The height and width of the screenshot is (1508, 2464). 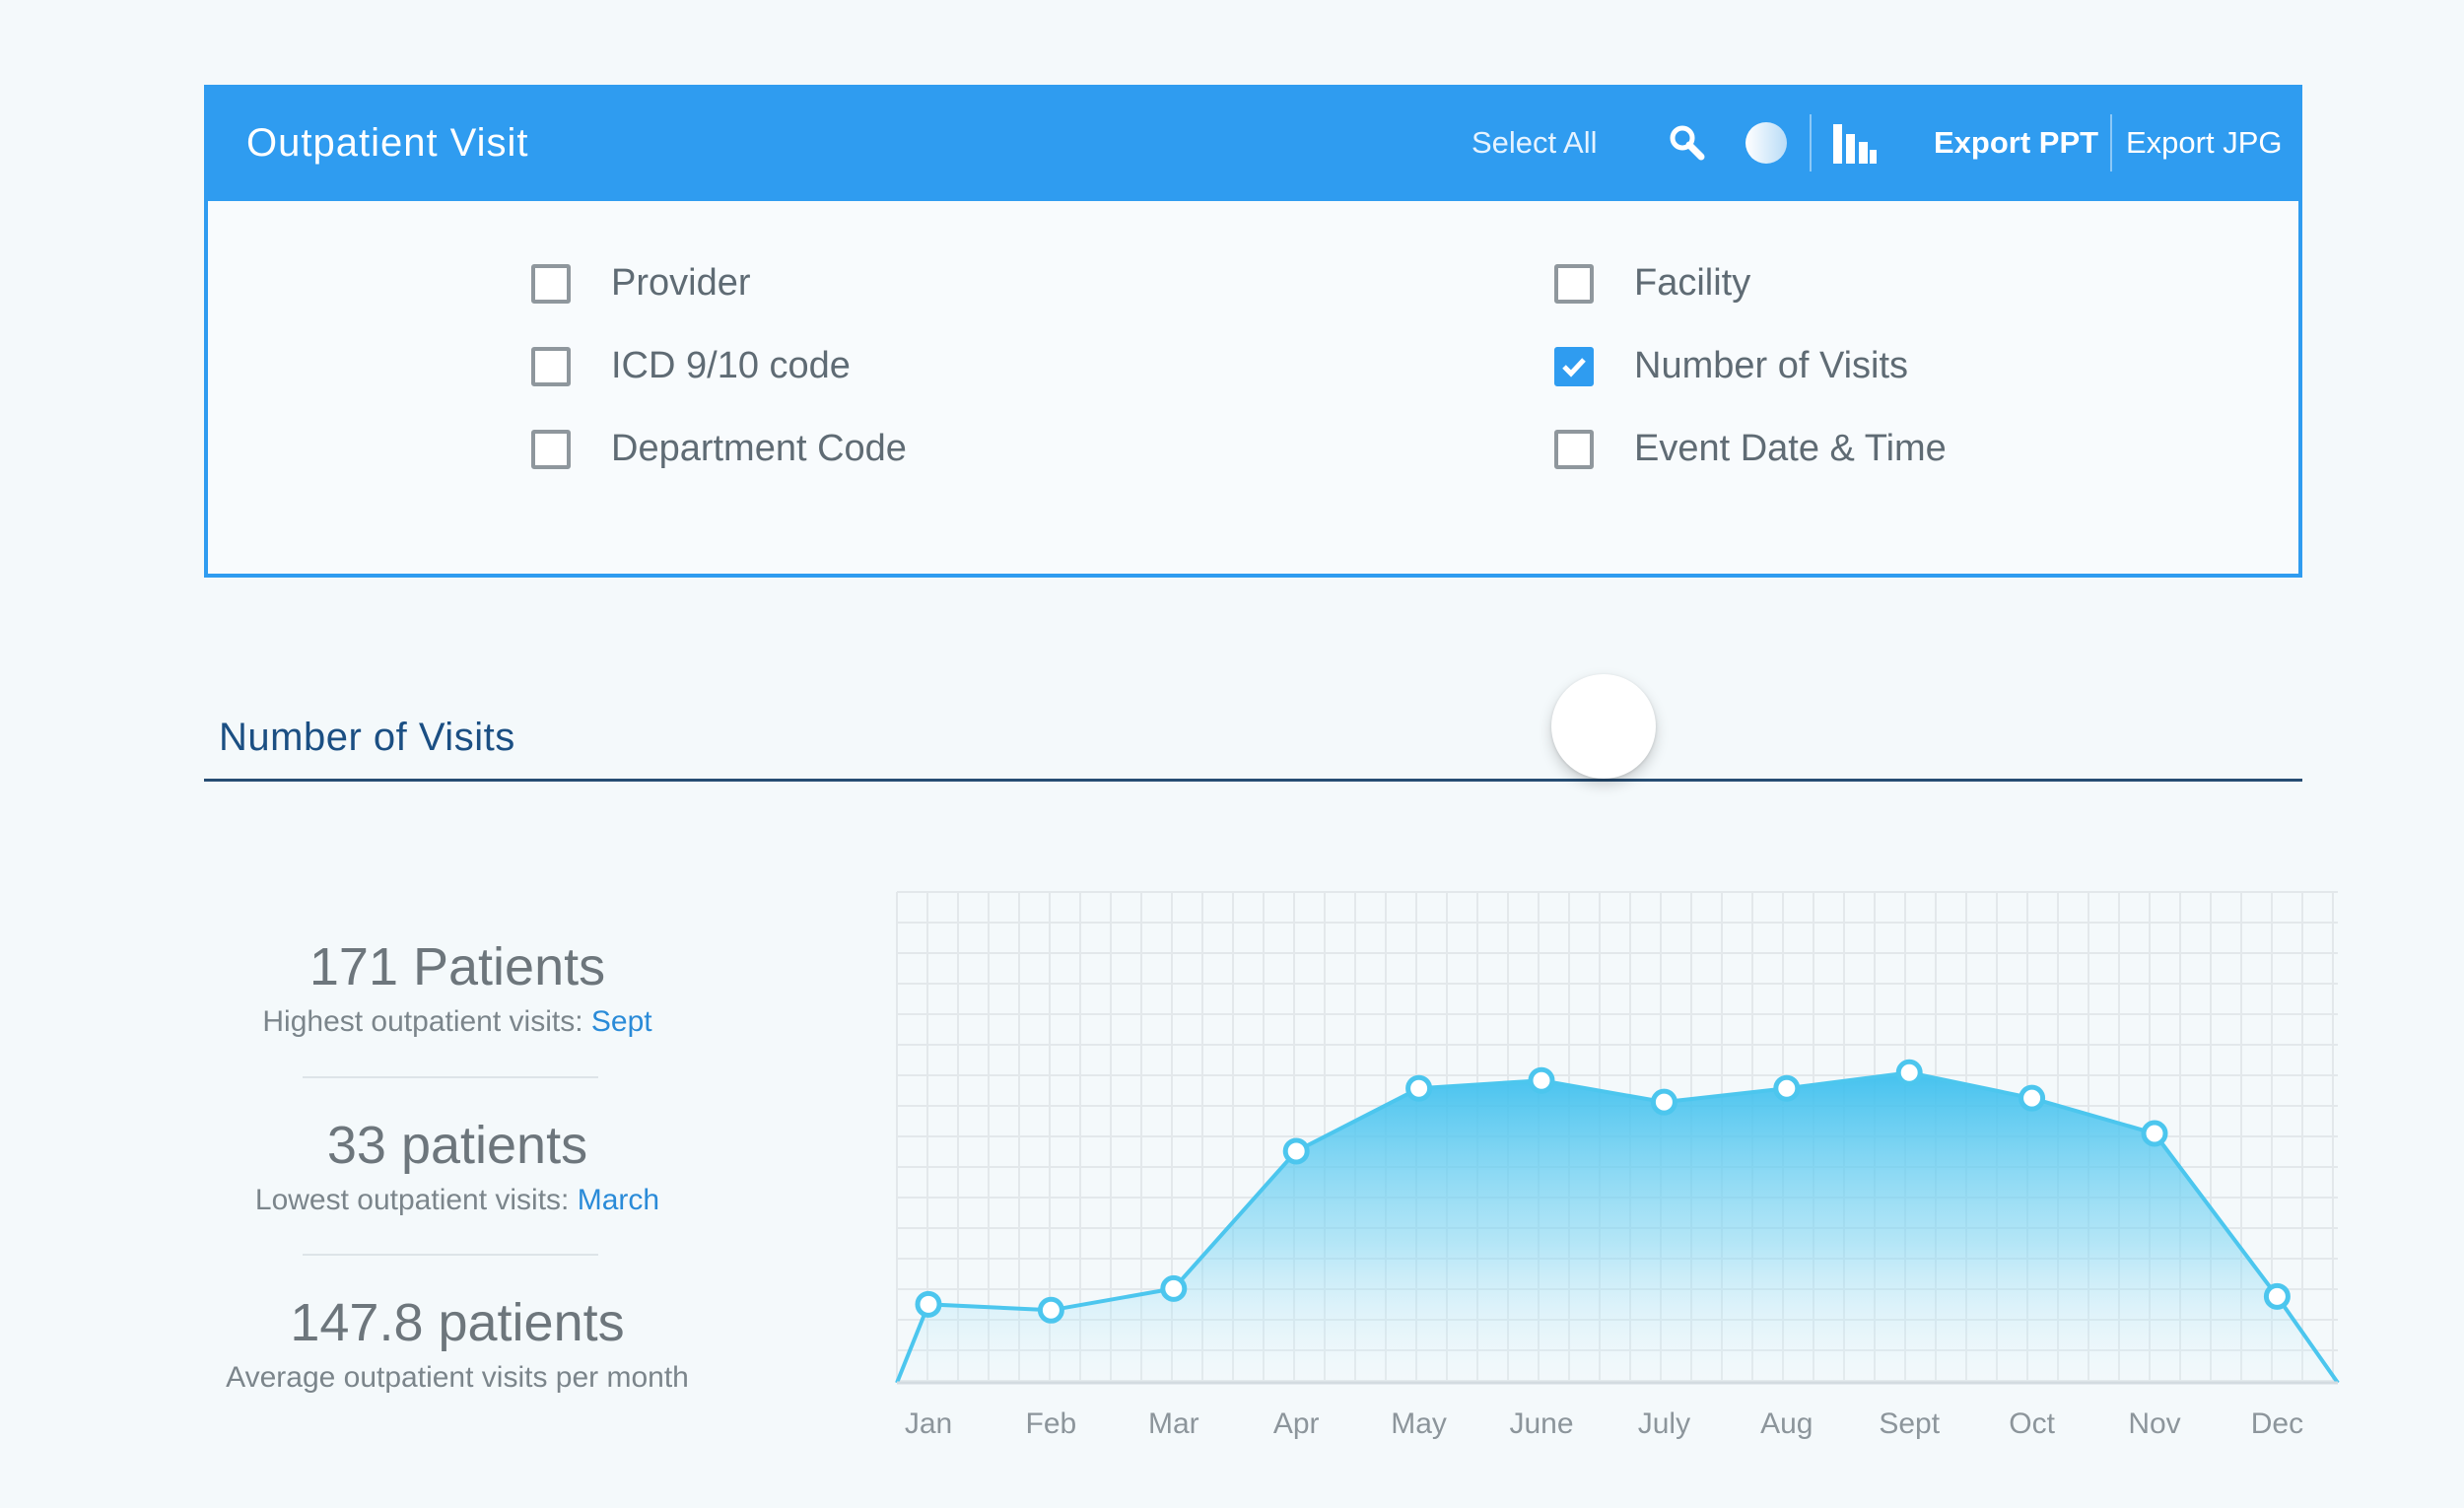 I want to click on x-tick-label: June, so click(x=1541, y=1423).